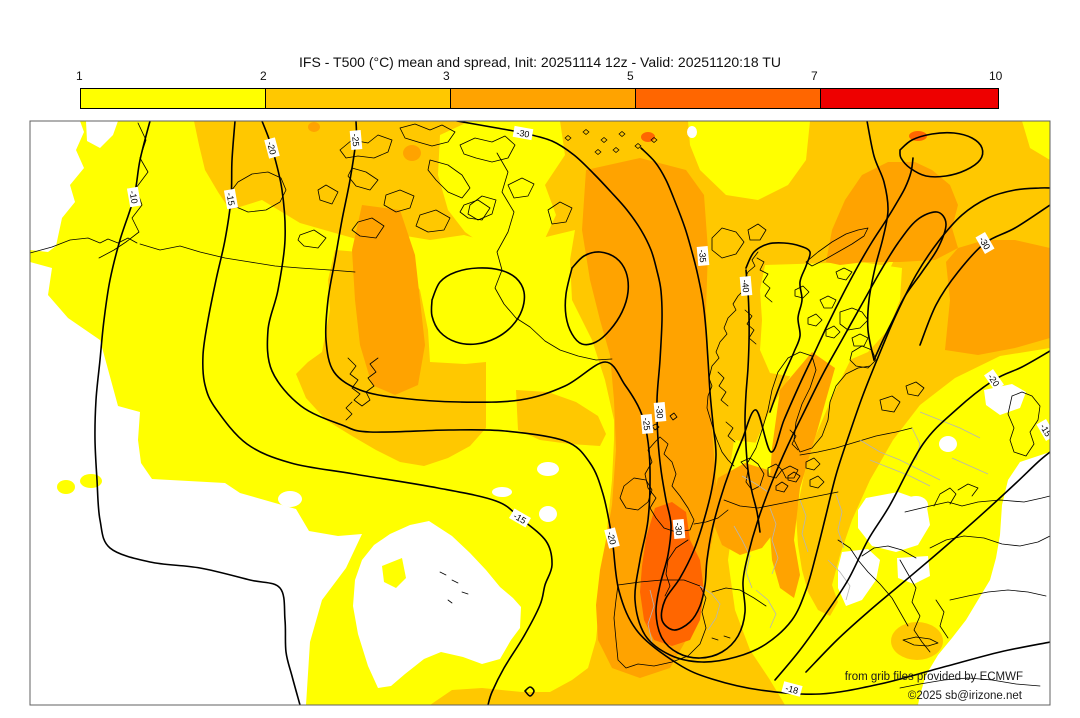  What do you see at coordinates (133, 197) in the screenshot?
I see `svg-text: -10` at bounding box center [133, 197].